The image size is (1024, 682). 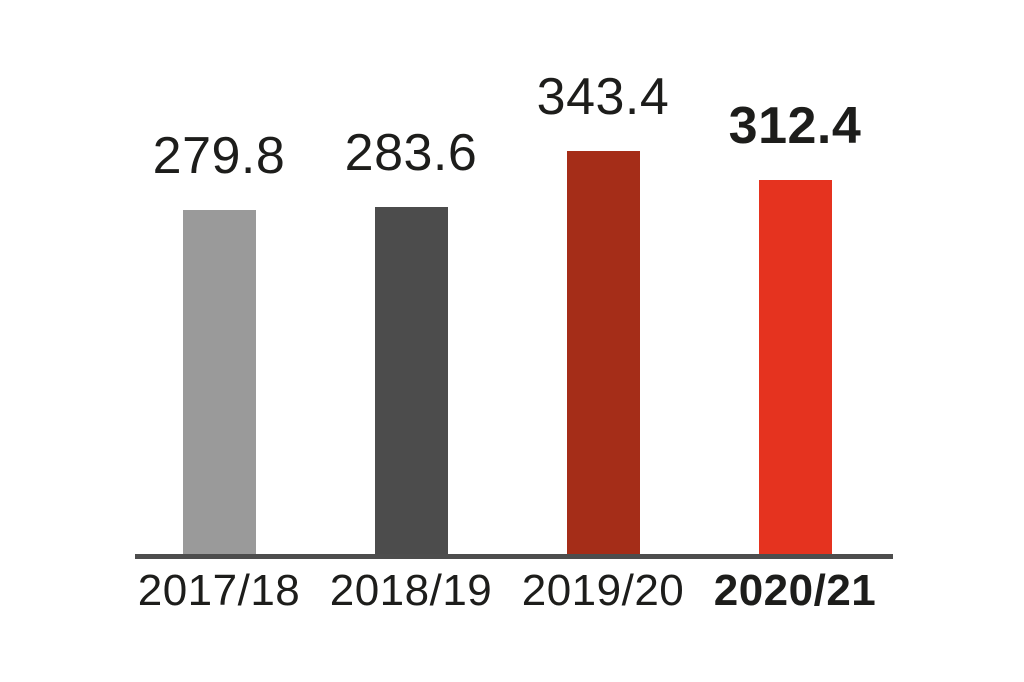 What do you see at coordinates (411, 153) in the screenshot?
I see `value-label: 283.6` at bounding box center [411, 153].